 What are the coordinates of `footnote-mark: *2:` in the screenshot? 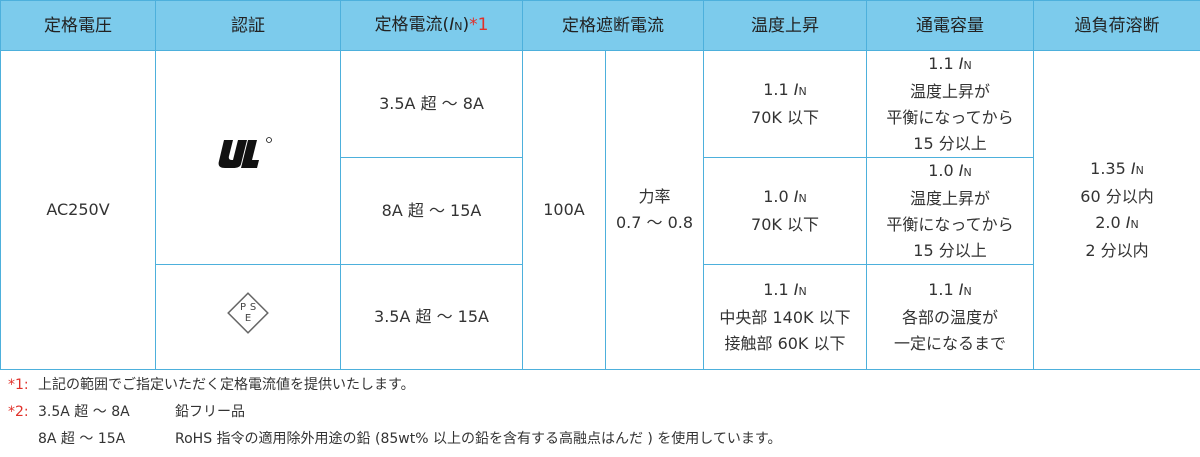 It's located at (18, 412).